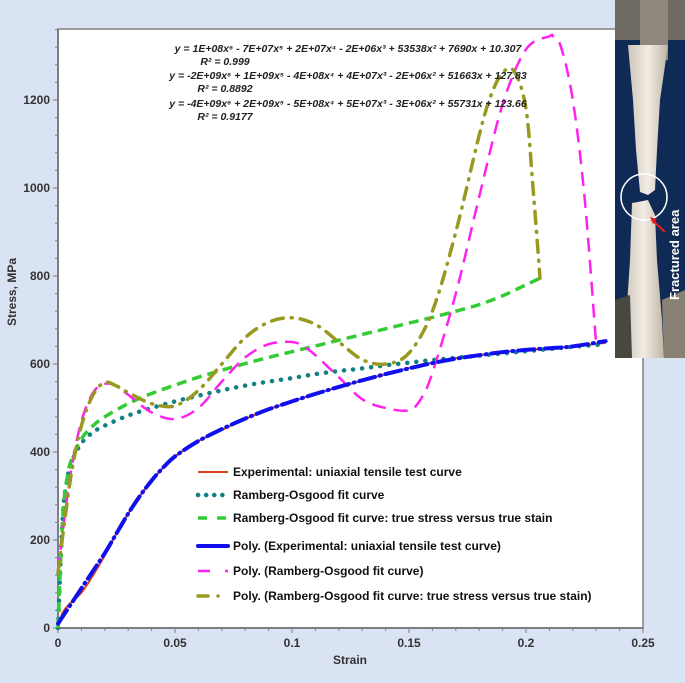 The image size is (685, 683). Describe the element at coordinates (309, 495) in the screenshot. I see `legend-label: Ramberg-Osgood fit curve` at that location.